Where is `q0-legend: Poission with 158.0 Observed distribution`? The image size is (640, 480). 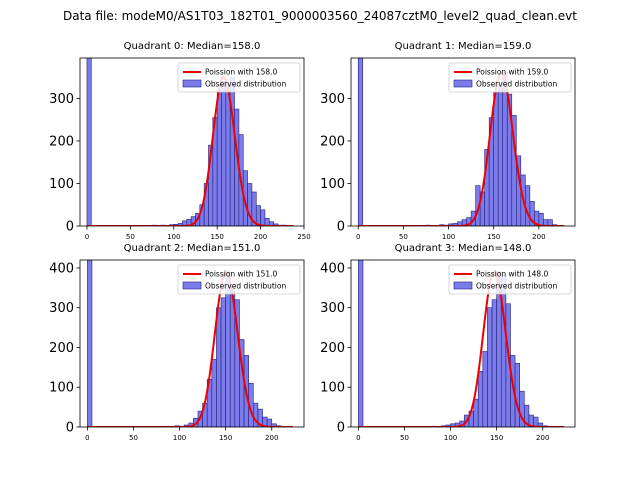
q0-legend: Poission with 158.0 Observed distribution is located at coordinates (239, 77).